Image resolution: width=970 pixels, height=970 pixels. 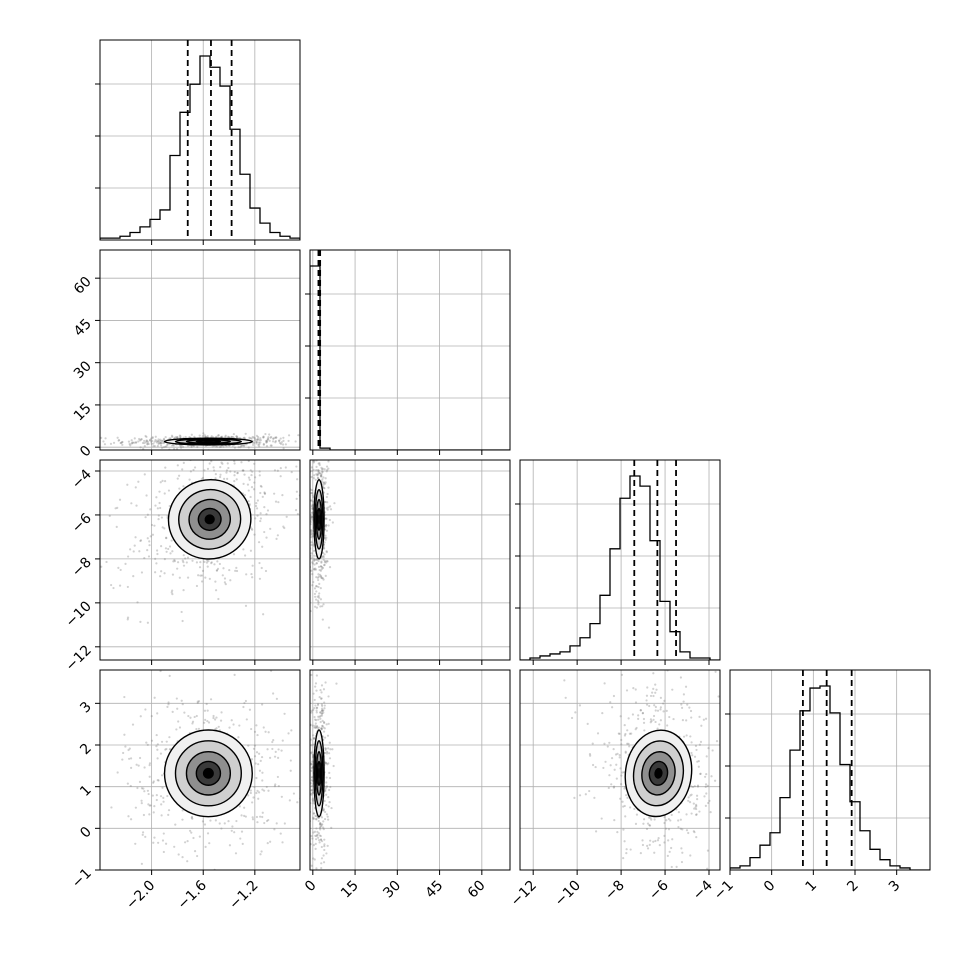 I want to click on tick-label: −6, so click(x=82, y=523).